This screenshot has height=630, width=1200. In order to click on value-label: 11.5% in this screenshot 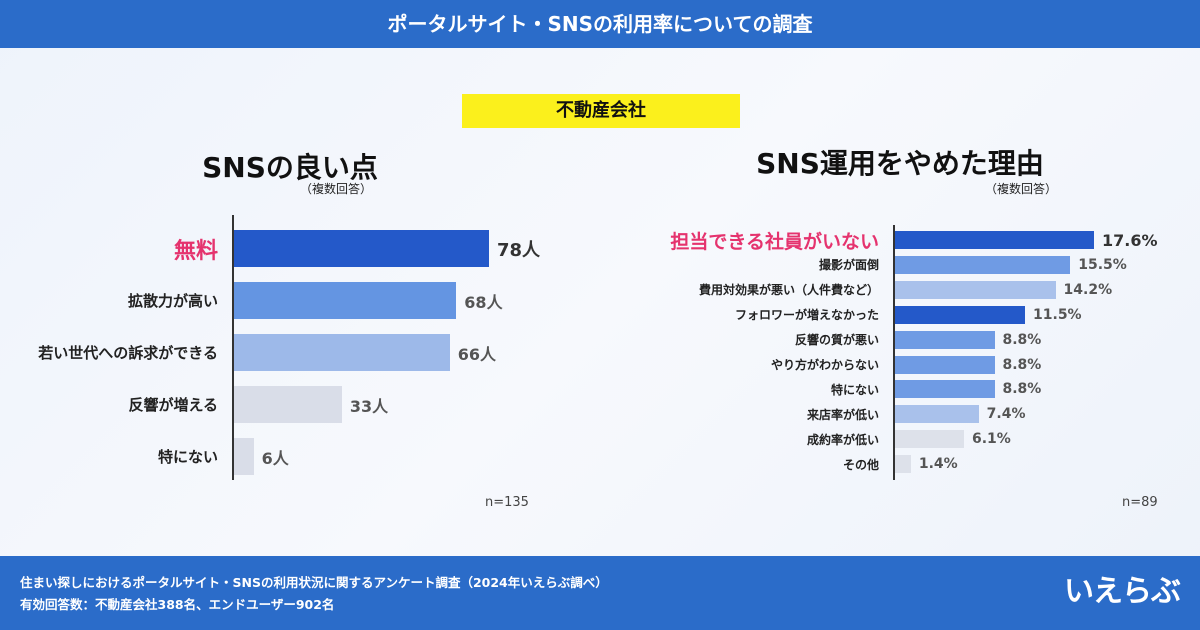, I will do `click(1057, 314)`.